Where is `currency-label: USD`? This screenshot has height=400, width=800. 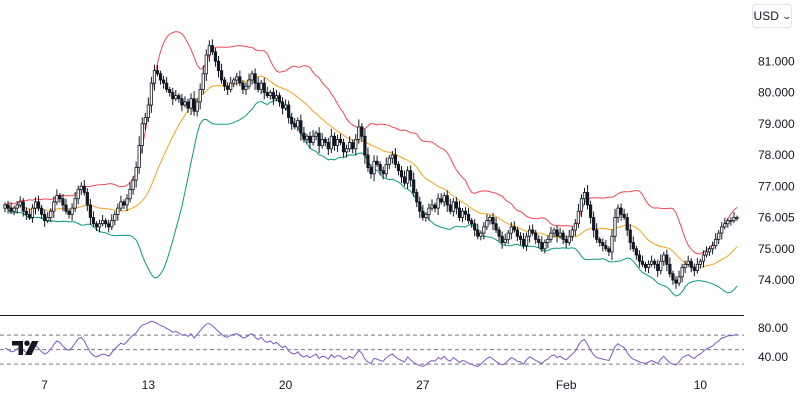 currency-label: USD is located at coordinates (766, 16).